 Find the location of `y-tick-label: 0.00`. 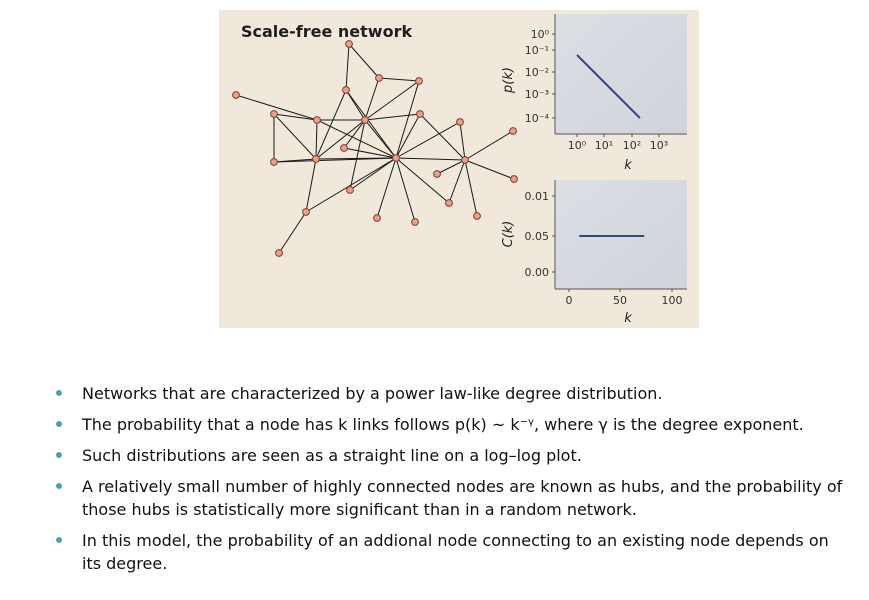

y-tick-label: 0.00 is located at coordinates (537, 272).